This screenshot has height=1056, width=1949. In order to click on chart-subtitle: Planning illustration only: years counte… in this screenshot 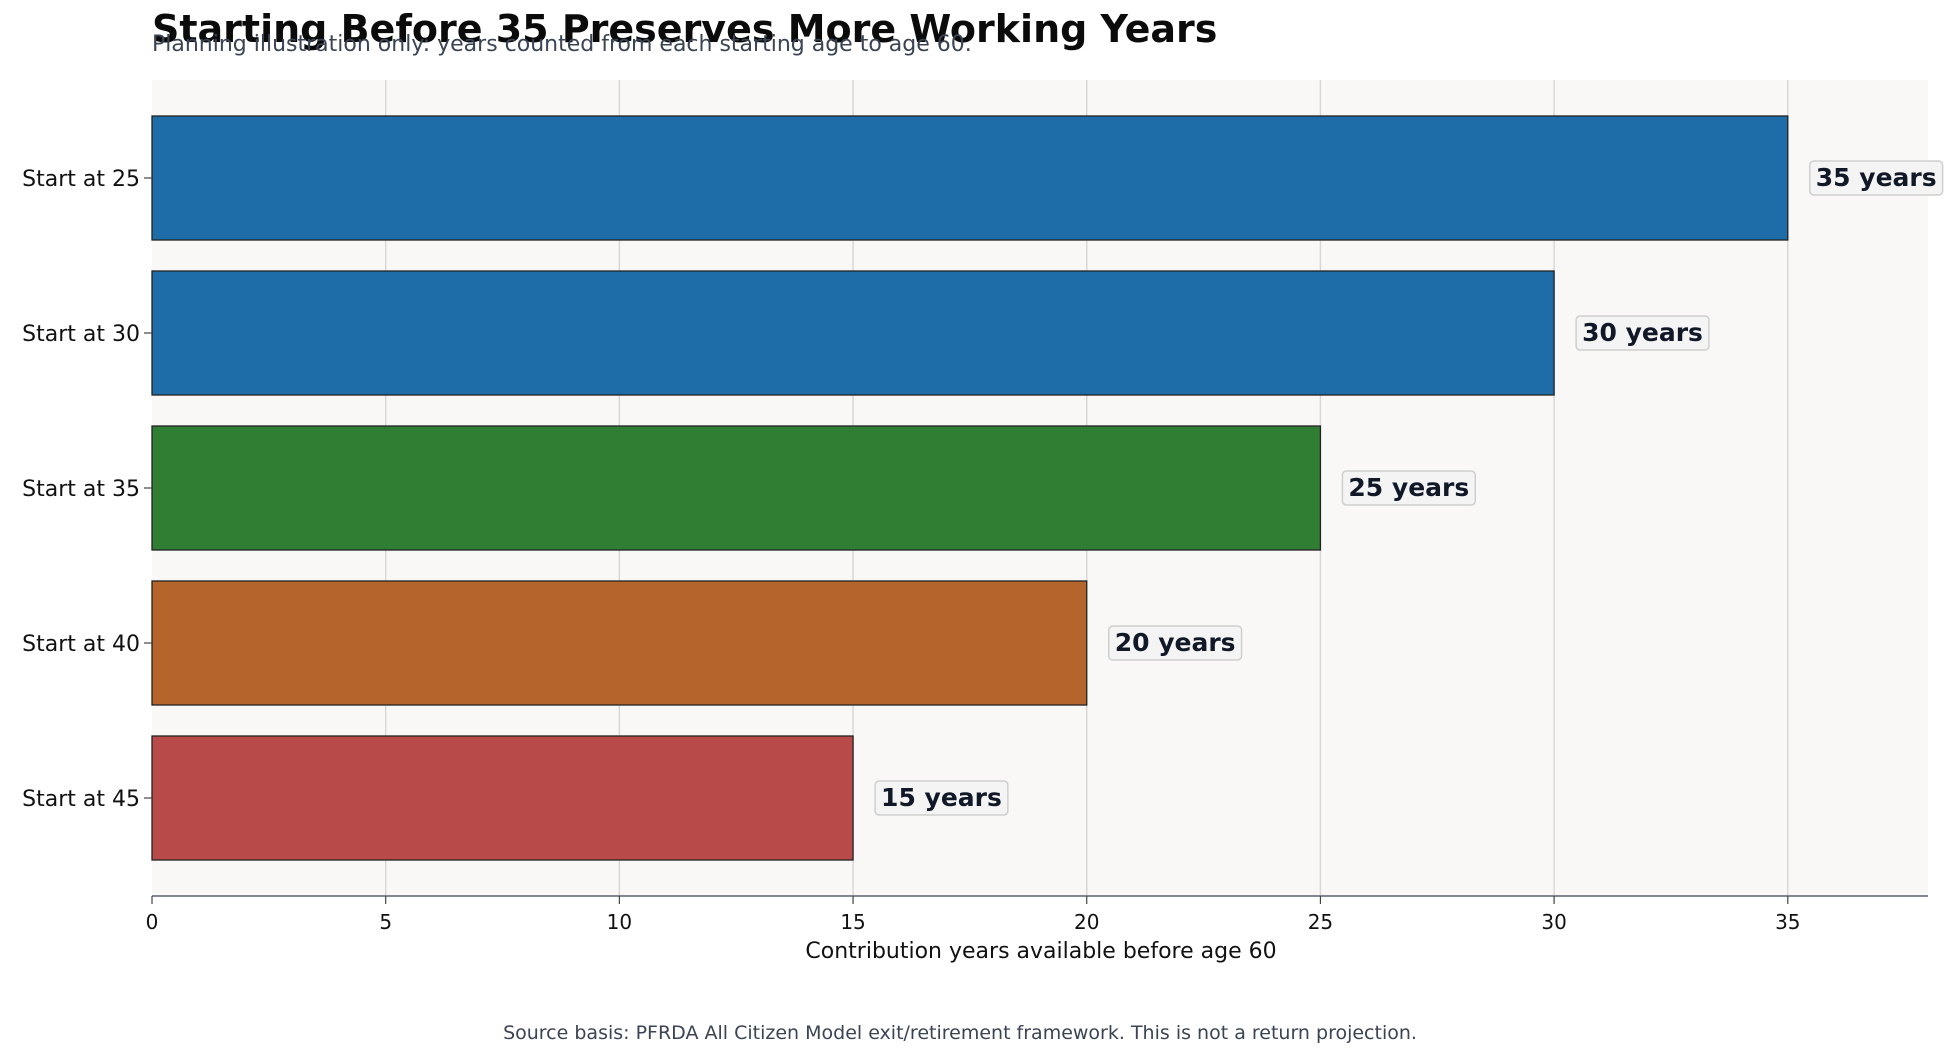, I will do `click(562, 44)`.